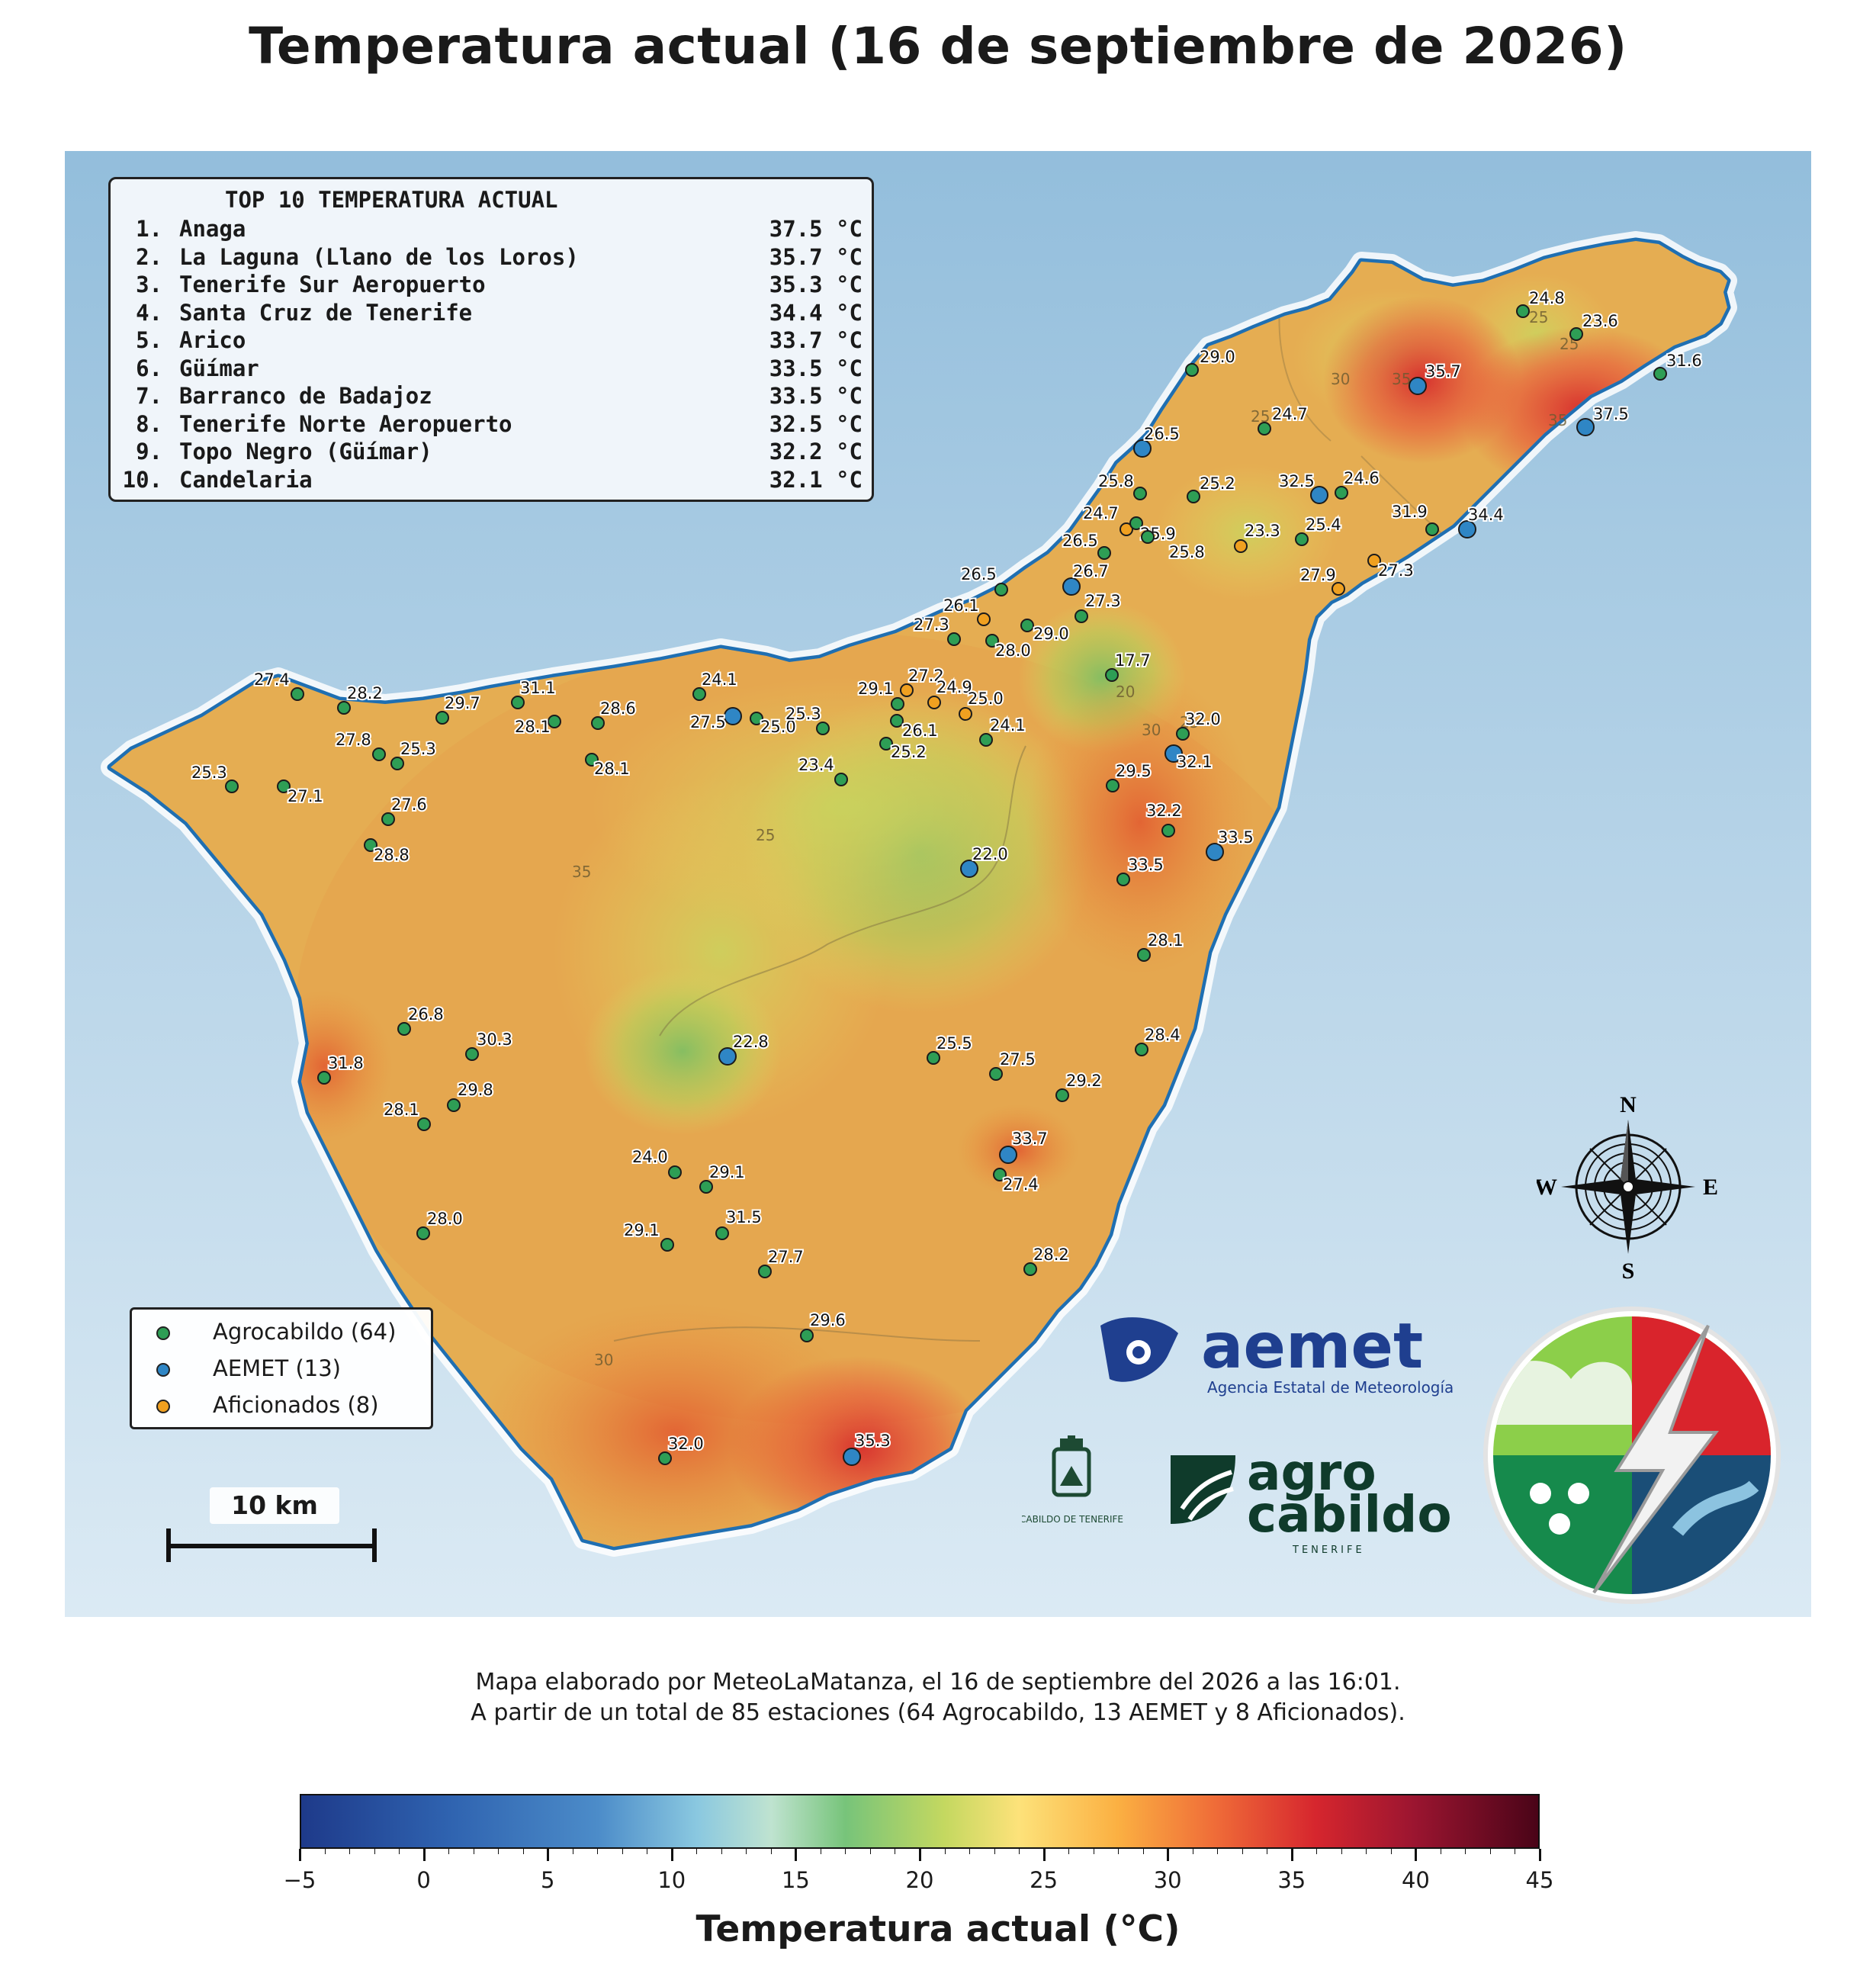 Image resolution: width=1876 pixels, height=1964 pixels. What do you see at coordinates (213, 340) in the screenshot?
I see `top10-station-name: Arico` at bounding box center [213, 340].